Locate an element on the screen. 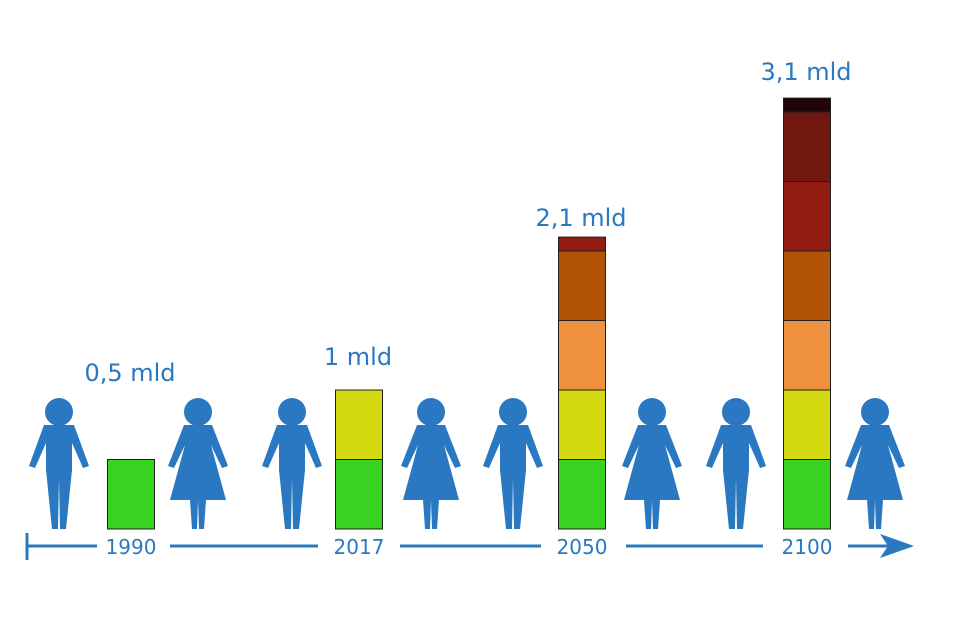  axis-label-2050: 2050 is located at coordinates (582, 547).